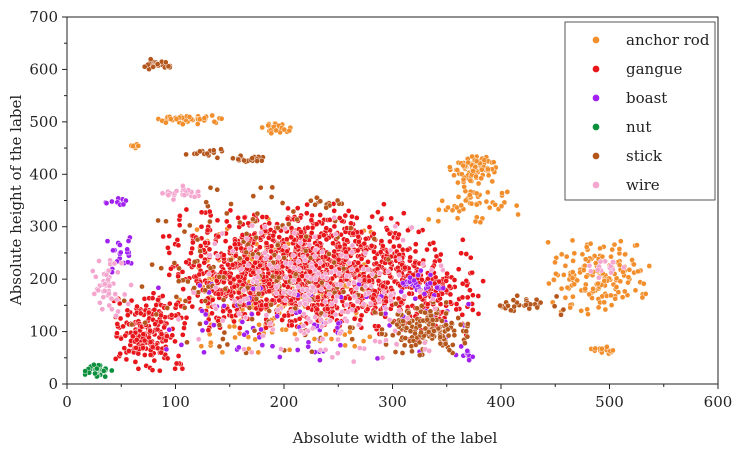  Describe the element at coordinates (67, 402) in the screenshot. I see `x-tick-label: 0` at that location.